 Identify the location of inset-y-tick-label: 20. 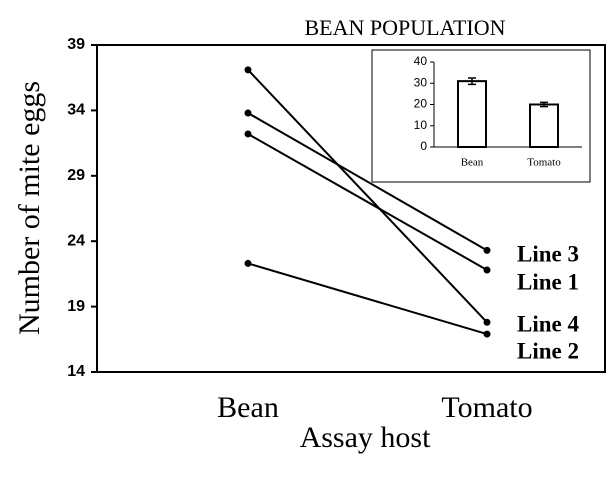
(421, 104).